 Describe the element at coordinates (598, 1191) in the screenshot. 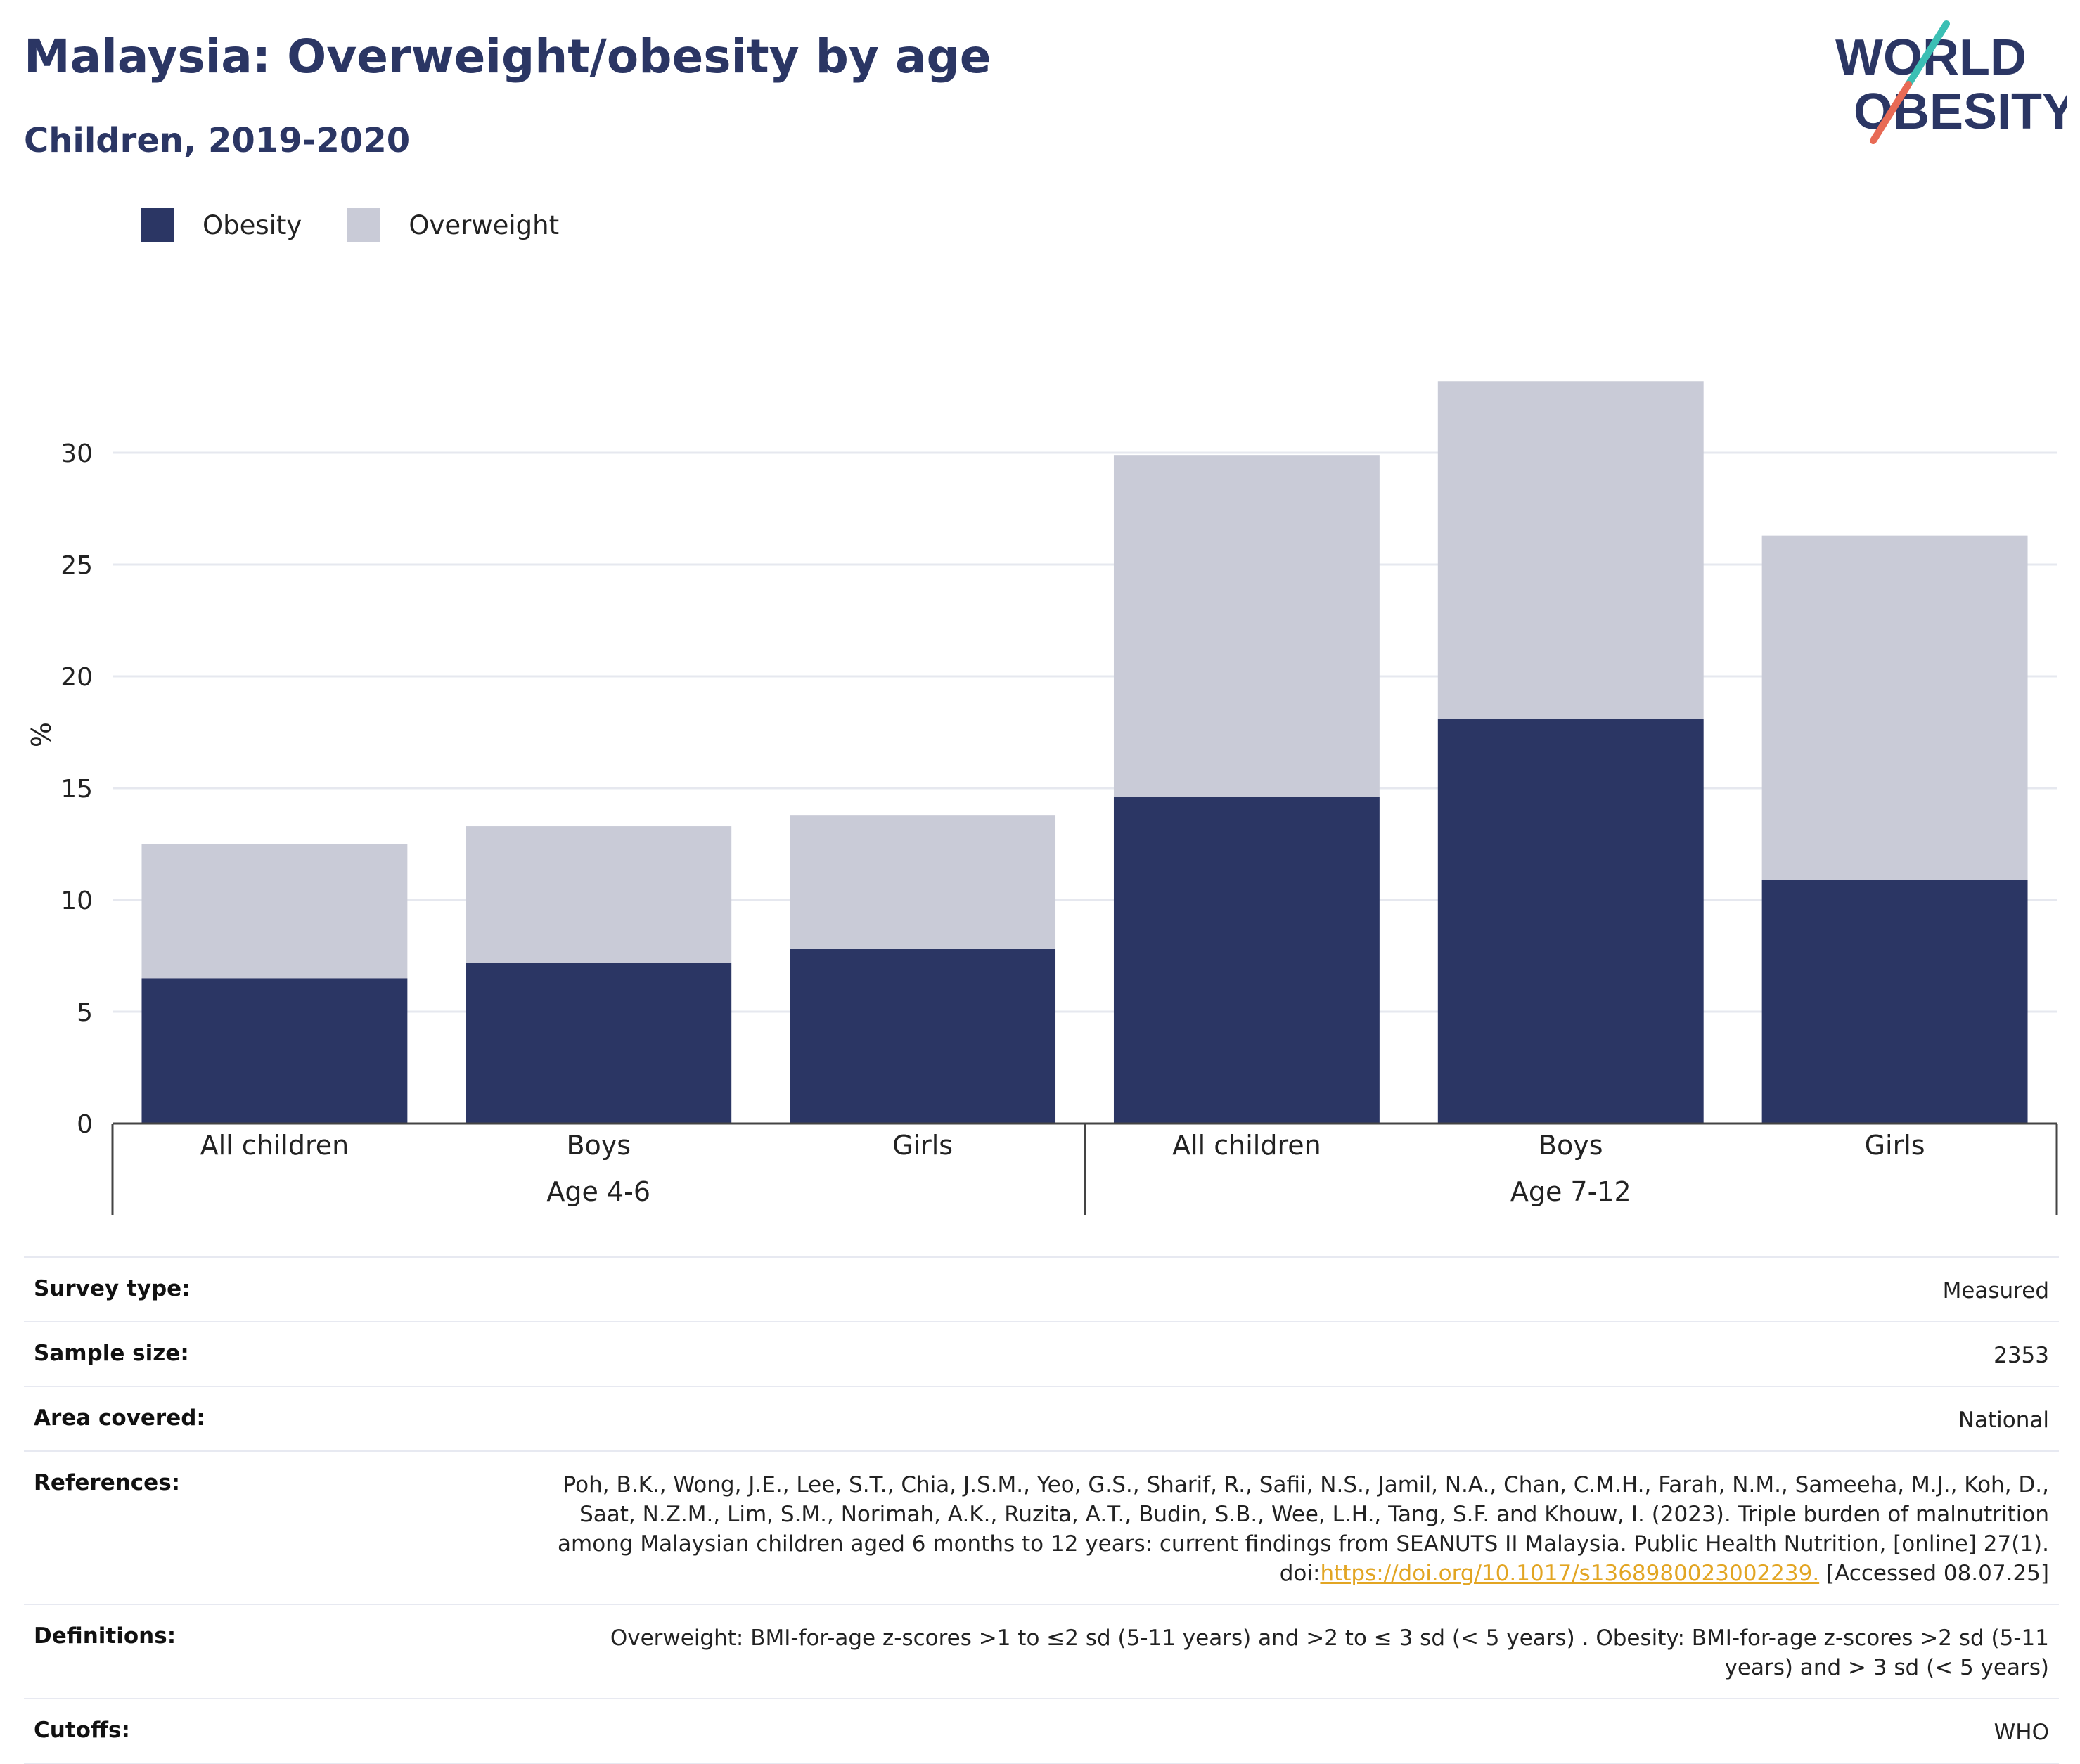

I see `x-group-label: Age 4-6` at that location.